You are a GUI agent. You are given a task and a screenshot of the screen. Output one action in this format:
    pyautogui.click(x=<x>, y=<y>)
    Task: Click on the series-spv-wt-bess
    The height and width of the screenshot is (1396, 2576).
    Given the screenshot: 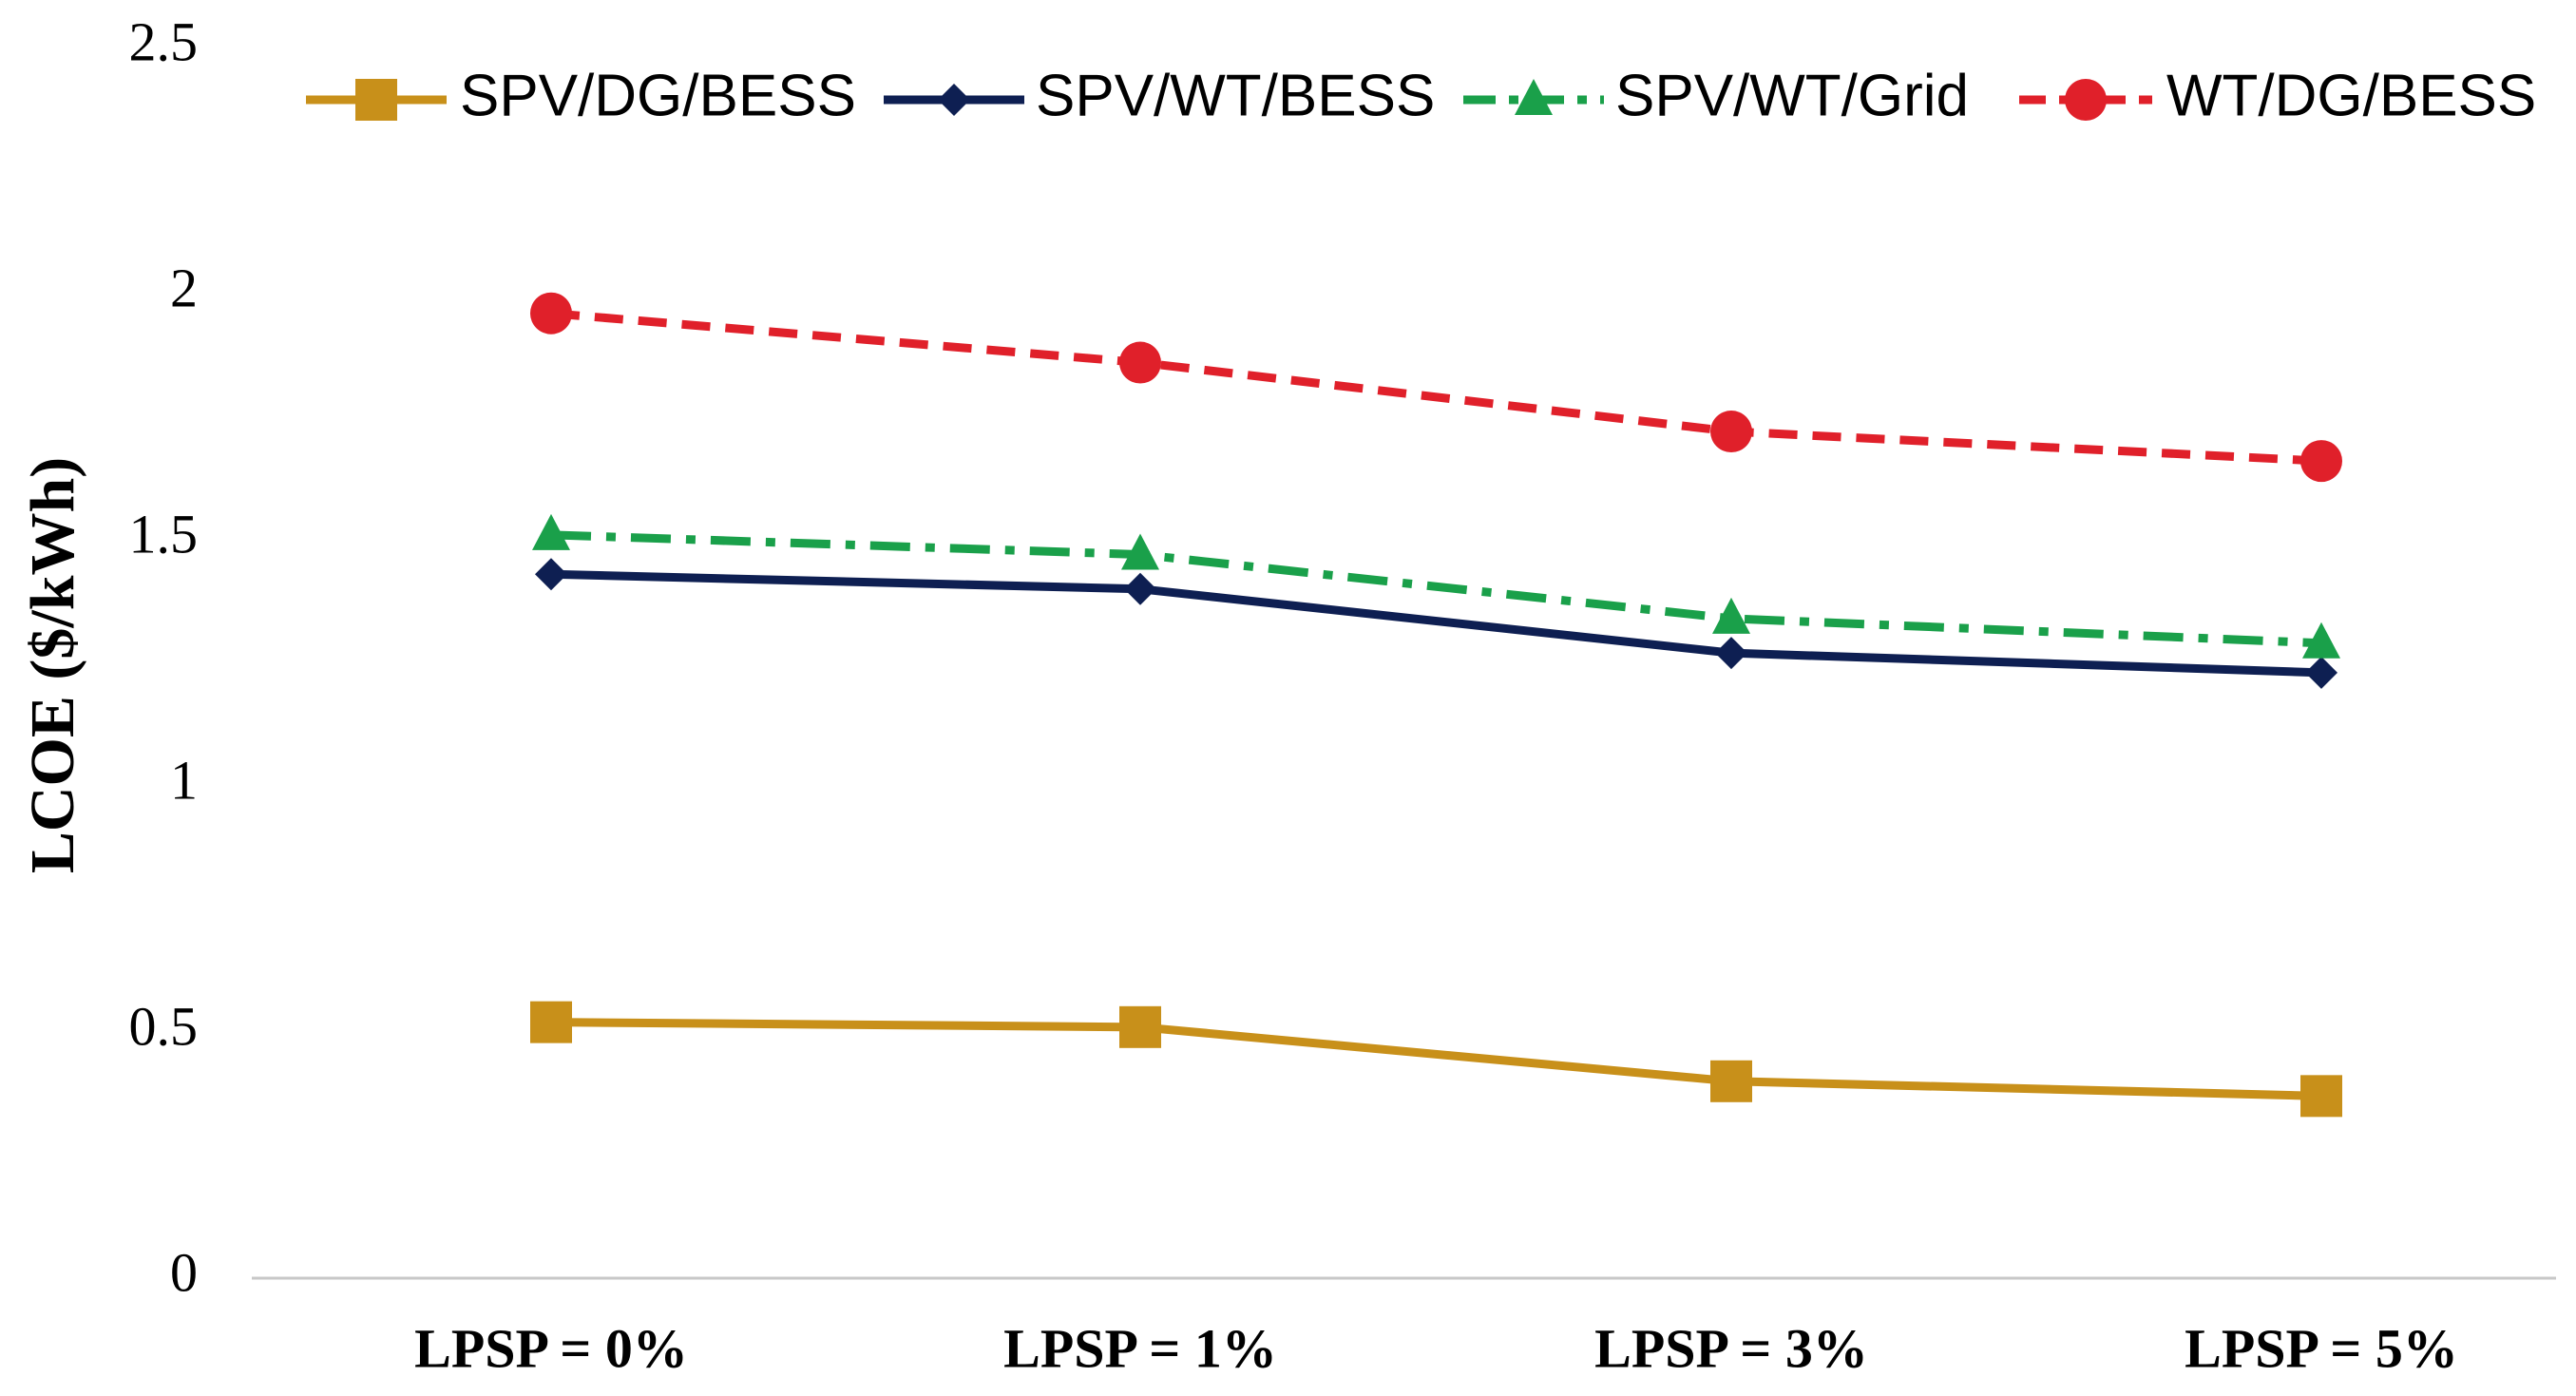 What is the action you would take?
    pyautogui.click(x=1436, y=623)
    